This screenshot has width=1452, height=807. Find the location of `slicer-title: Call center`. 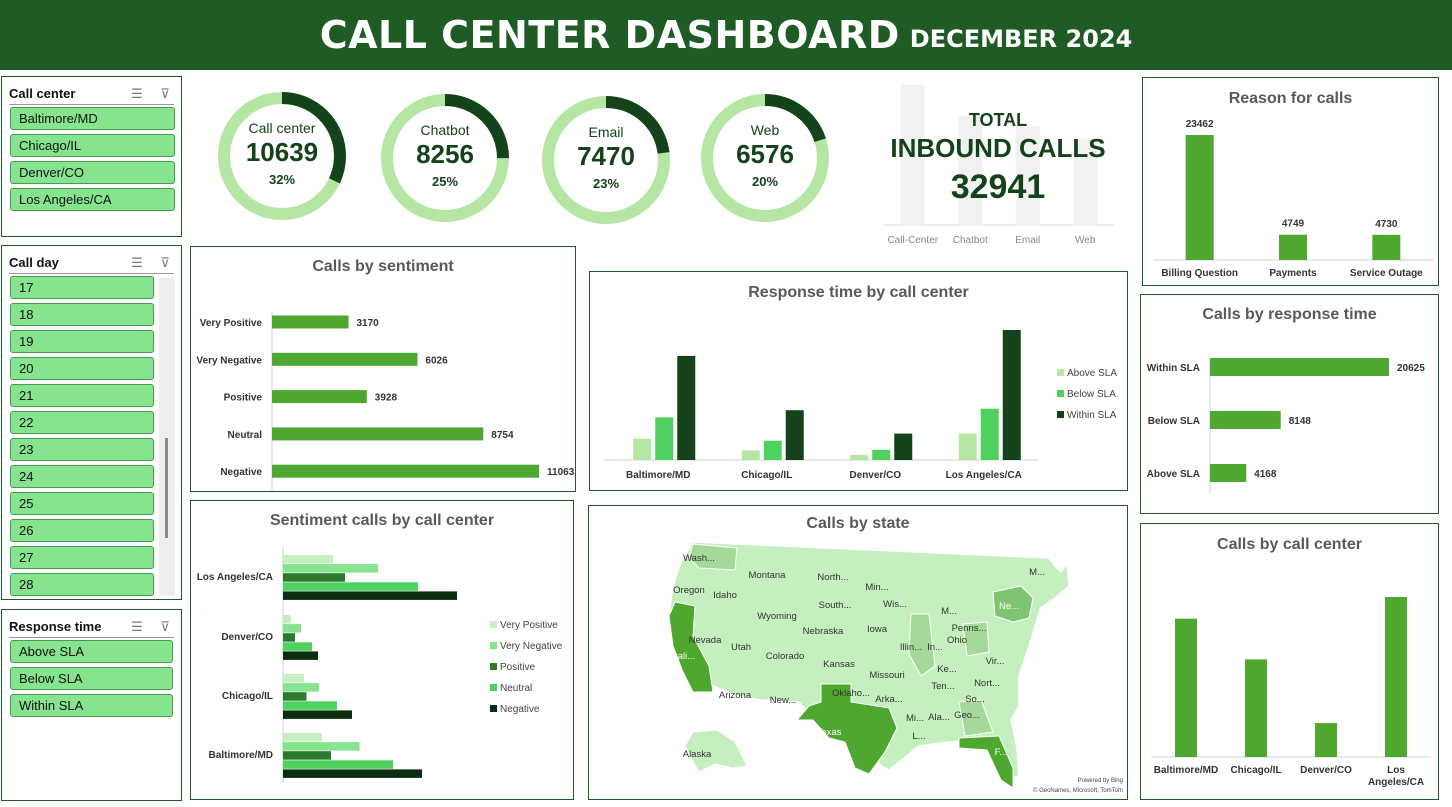

slicer-title: Call center is located at coordinates (42, 93).